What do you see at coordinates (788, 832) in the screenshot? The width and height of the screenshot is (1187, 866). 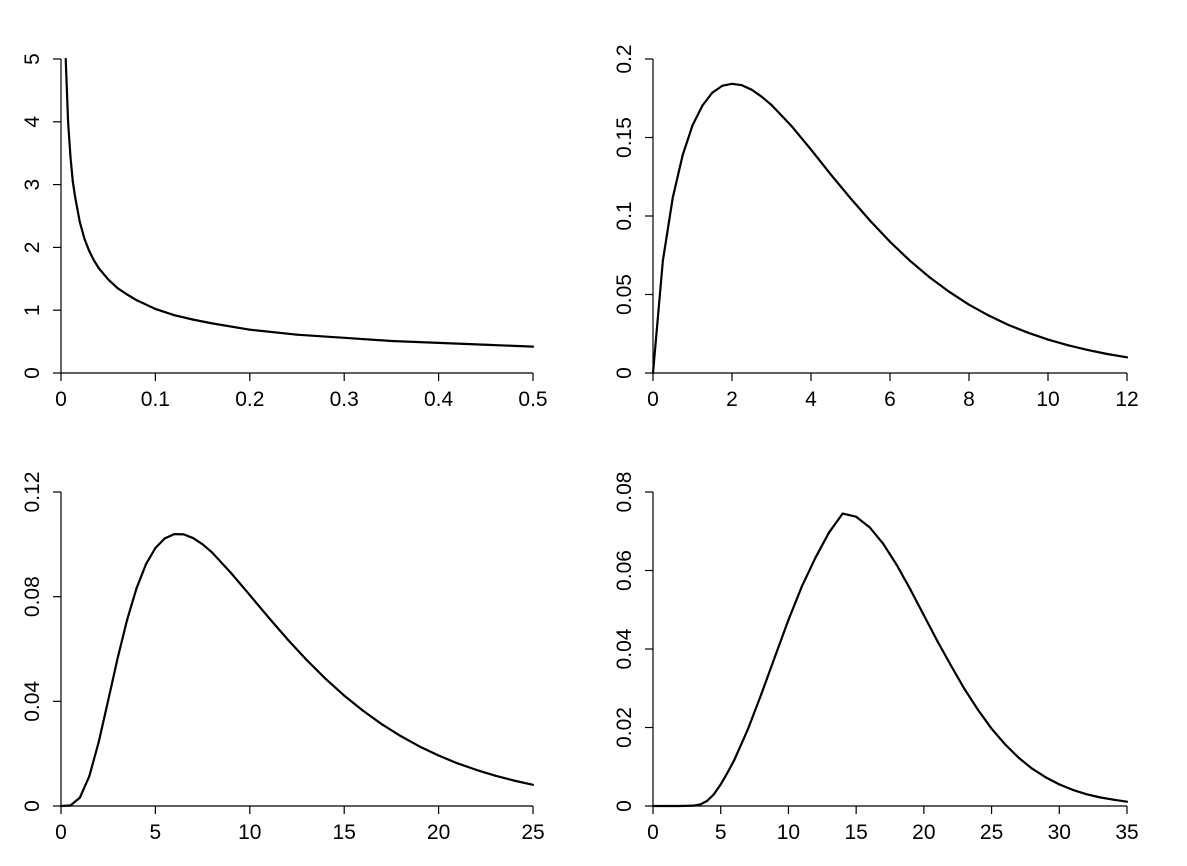 I see `x-tick-label: 10` at bounding box center [788, 832].